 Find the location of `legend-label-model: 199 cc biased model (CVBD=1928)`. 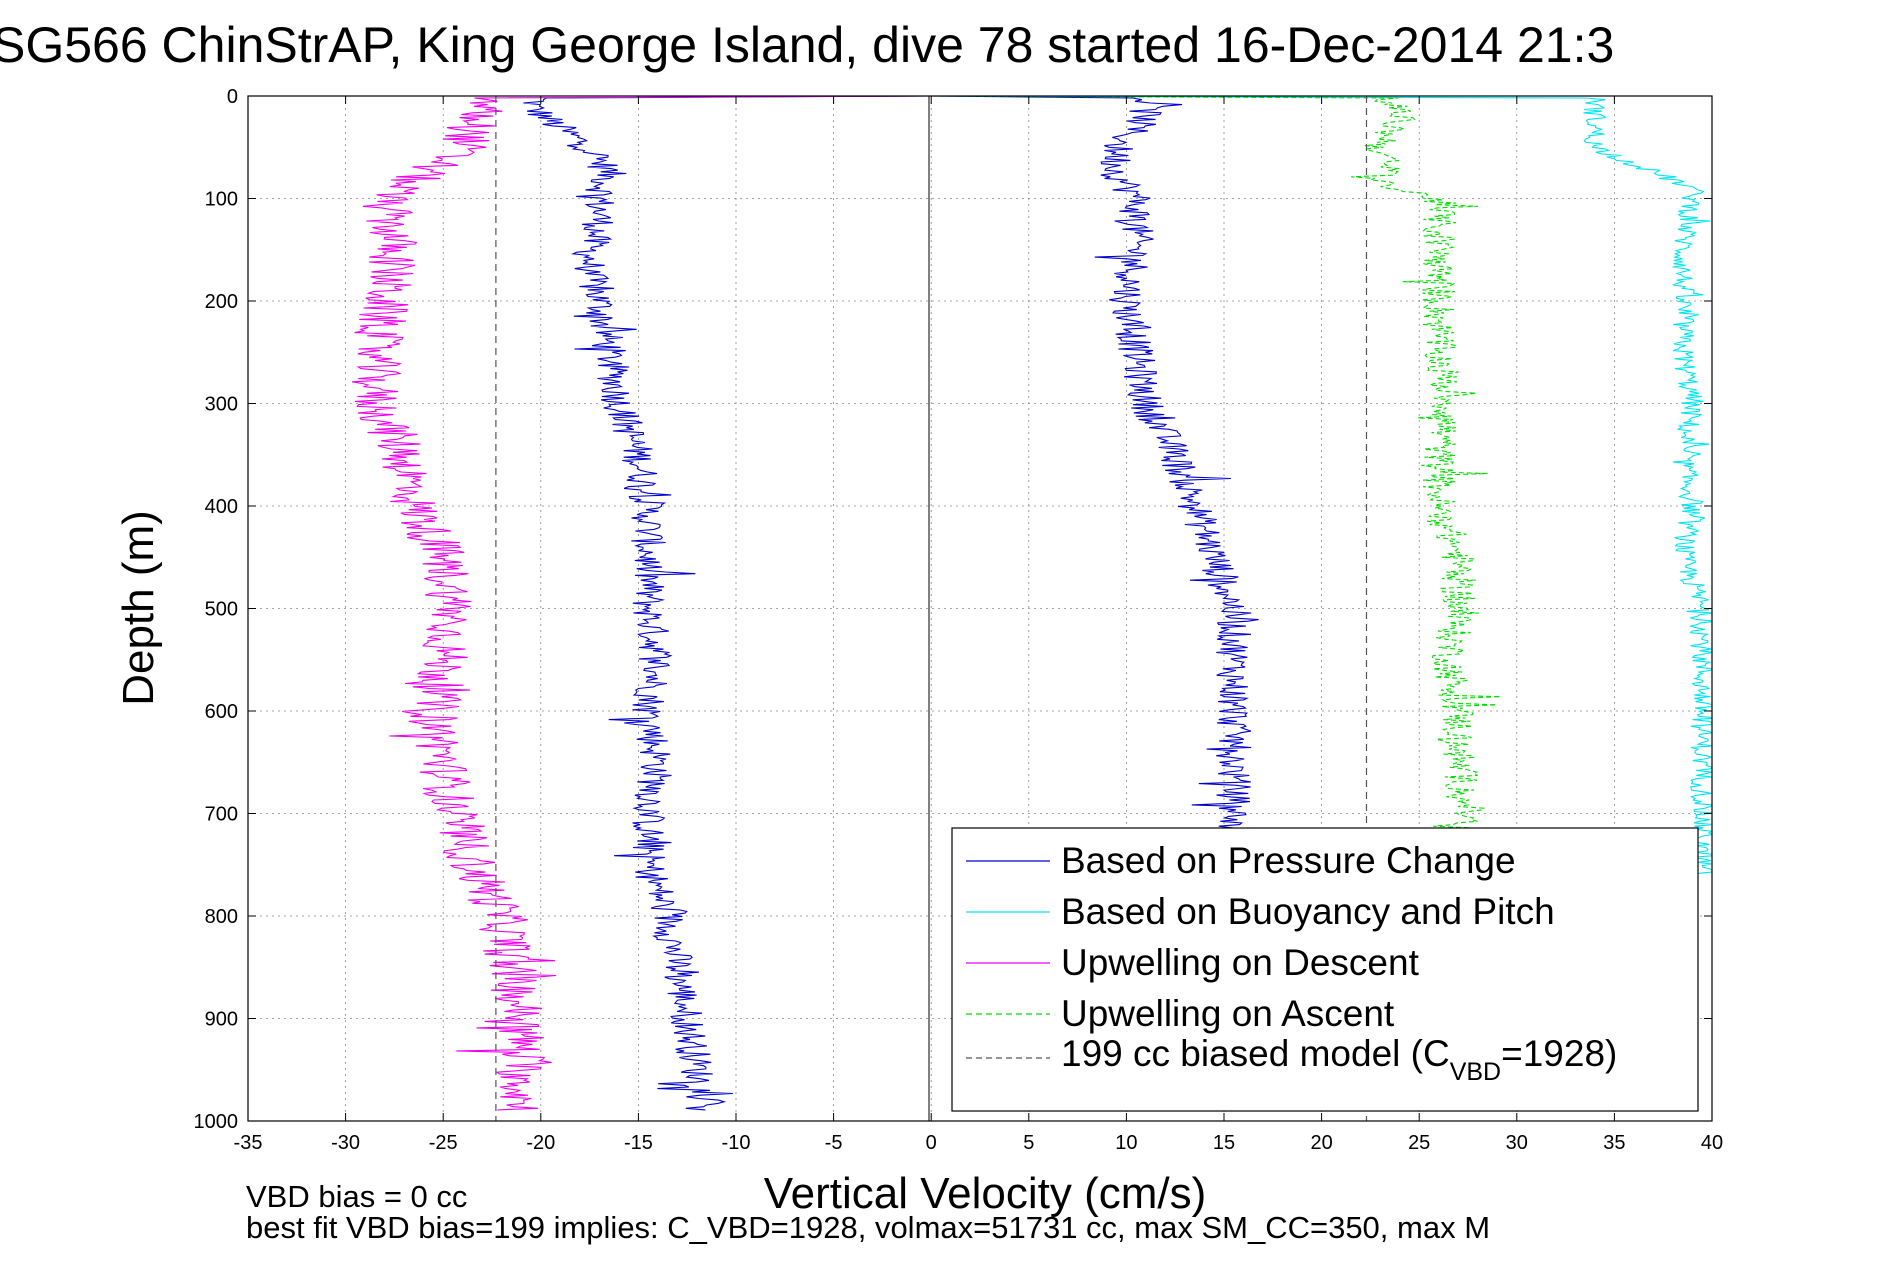

legend-label-model: 199 cc biased model (CVBD=1928) is located at coordinates (1339, 1059).